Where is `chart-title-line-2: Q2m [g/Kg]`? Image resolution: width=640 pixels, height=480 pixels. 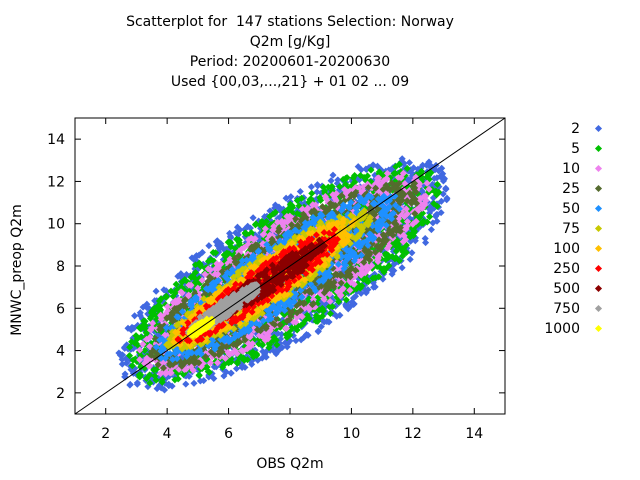
chart-title-line-2: Q2m [g/Kg] is located at coordinates (290, 42).